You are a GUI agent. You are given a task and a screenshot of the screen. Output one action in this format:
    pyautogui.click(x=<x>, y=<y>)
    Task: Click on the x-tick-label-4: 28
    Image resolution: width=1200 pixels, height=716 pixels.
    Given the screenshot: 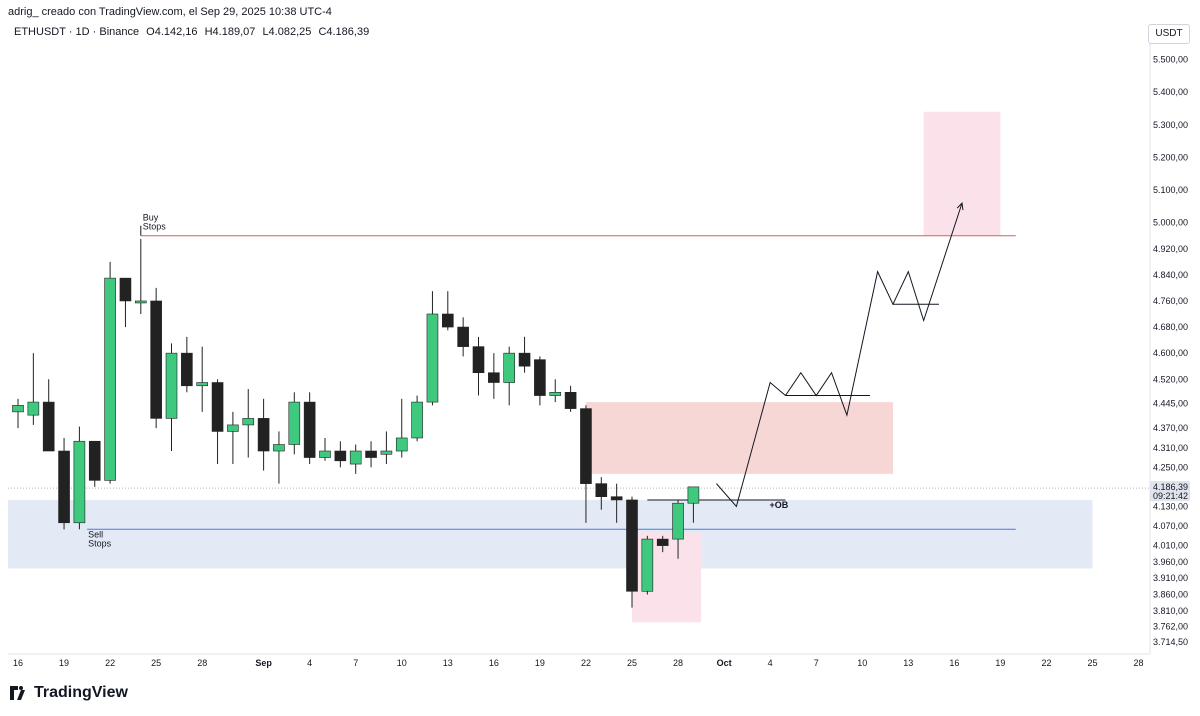 What is the action you would take?
    pyautogui.click(x=202, y=663)
    